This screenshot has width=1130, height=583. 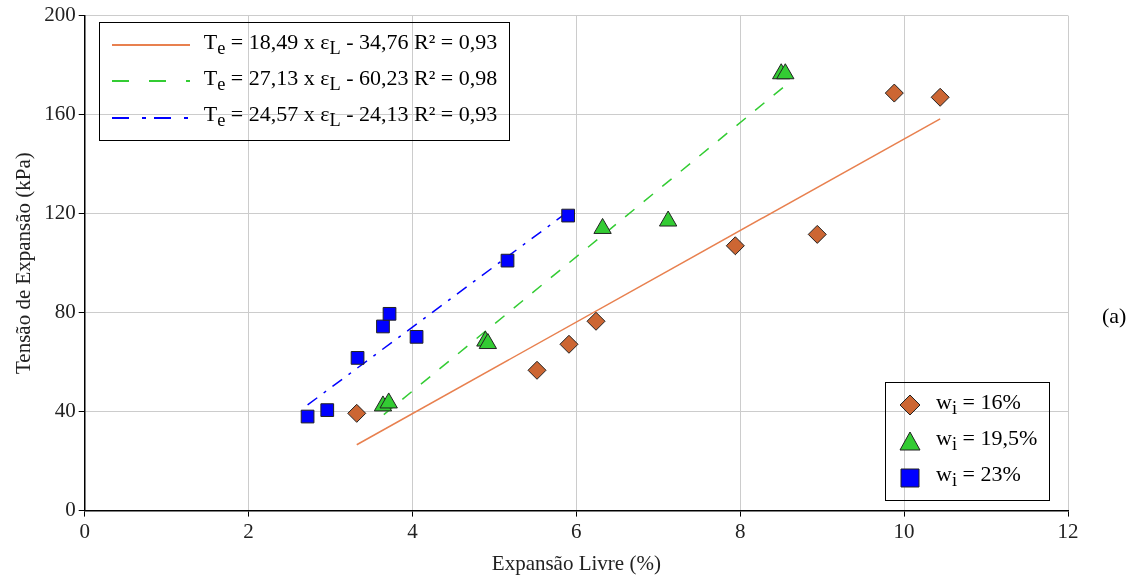 I want to click on x-tick-label: 4, so click(x=413, y=530).